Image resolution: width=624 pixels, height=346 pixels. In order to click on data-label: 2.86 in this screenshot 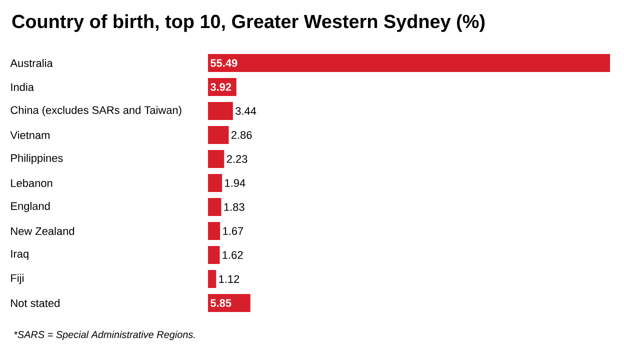, I will do `click(241, 135)`.